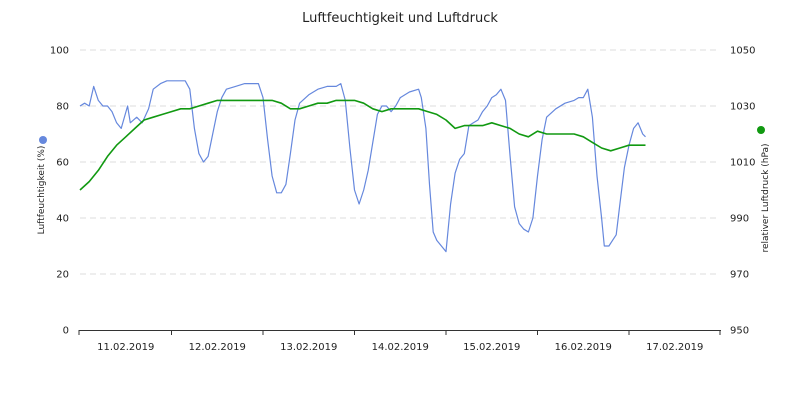  Describe the element at coordinates (43, 140) in the screenshot. I see `legend-humidity-dot` at that location.